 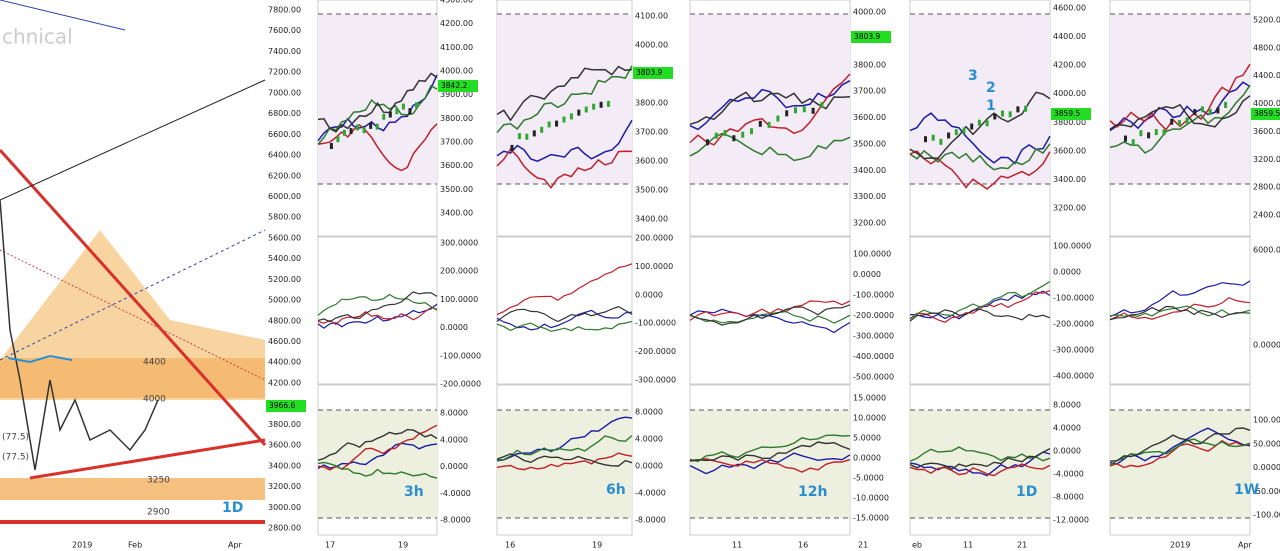 What do you see at coordinates (871, 518) in the screenshot?
I see `axis-label: -15.0000` at bounding box center [871, 518].